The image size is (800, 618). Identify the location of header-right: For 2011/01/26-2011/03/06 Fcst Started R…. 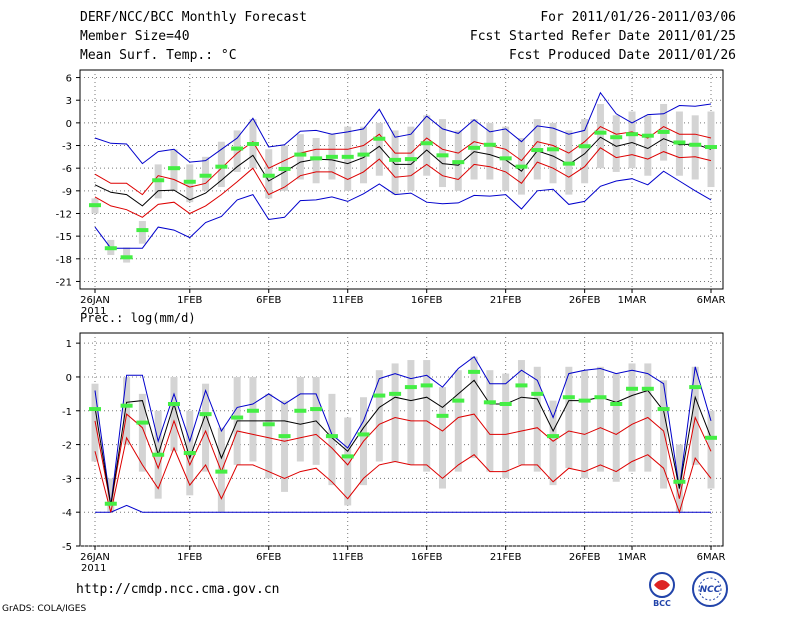
(603, 38).